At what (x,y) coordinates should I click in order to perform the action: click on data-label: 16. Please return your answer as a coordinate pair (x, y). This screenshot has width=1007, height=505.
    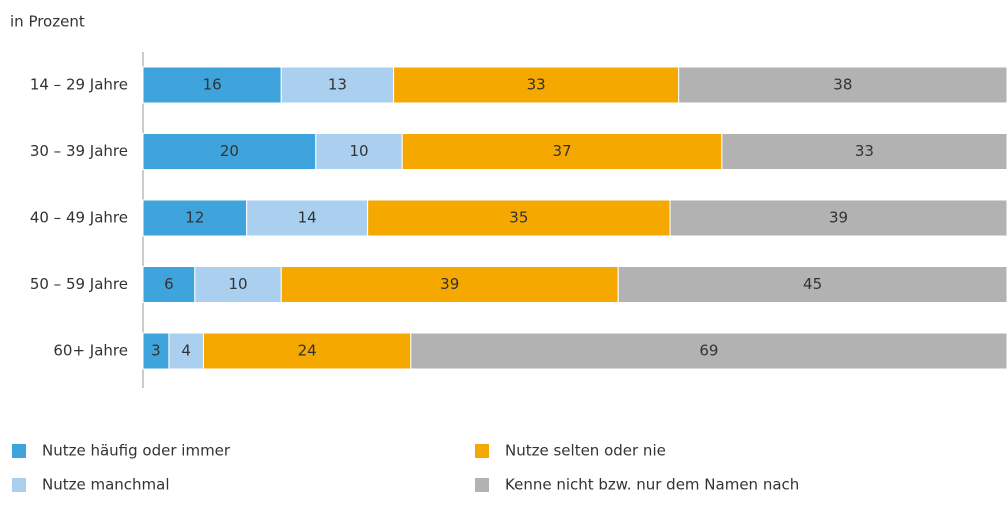
    Looking at the image, I should click on (212, 85).